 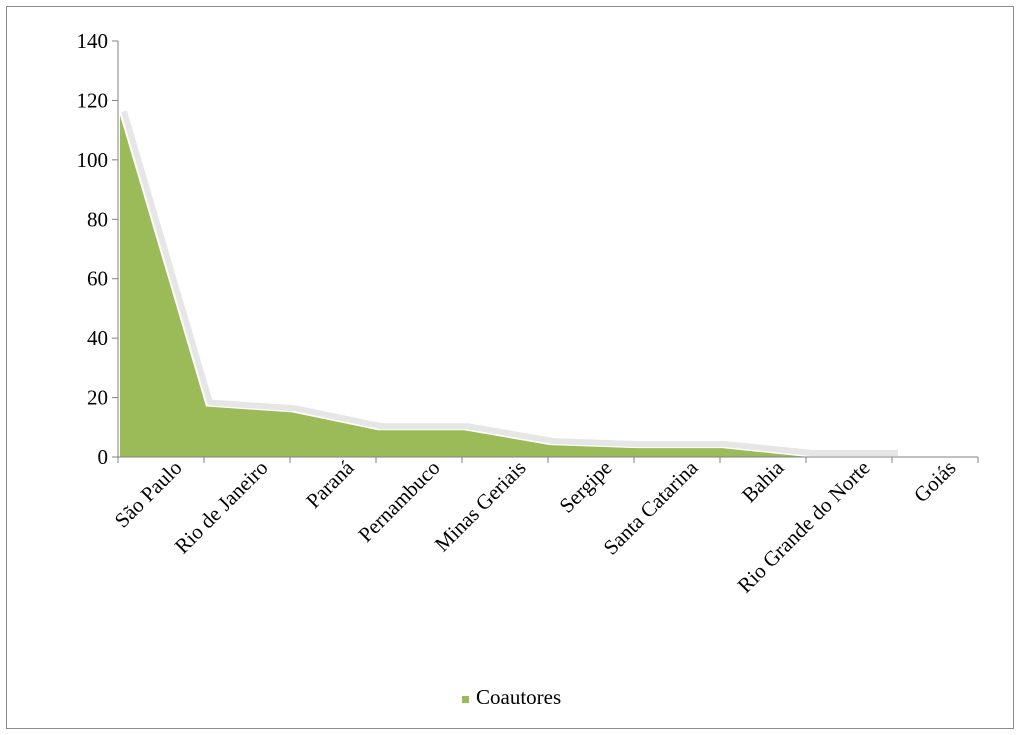 What do you see at coordinates (585, 487) in the screenshot?
I see `x-tick-label: Sergipe` at bounding box center [585, 487].